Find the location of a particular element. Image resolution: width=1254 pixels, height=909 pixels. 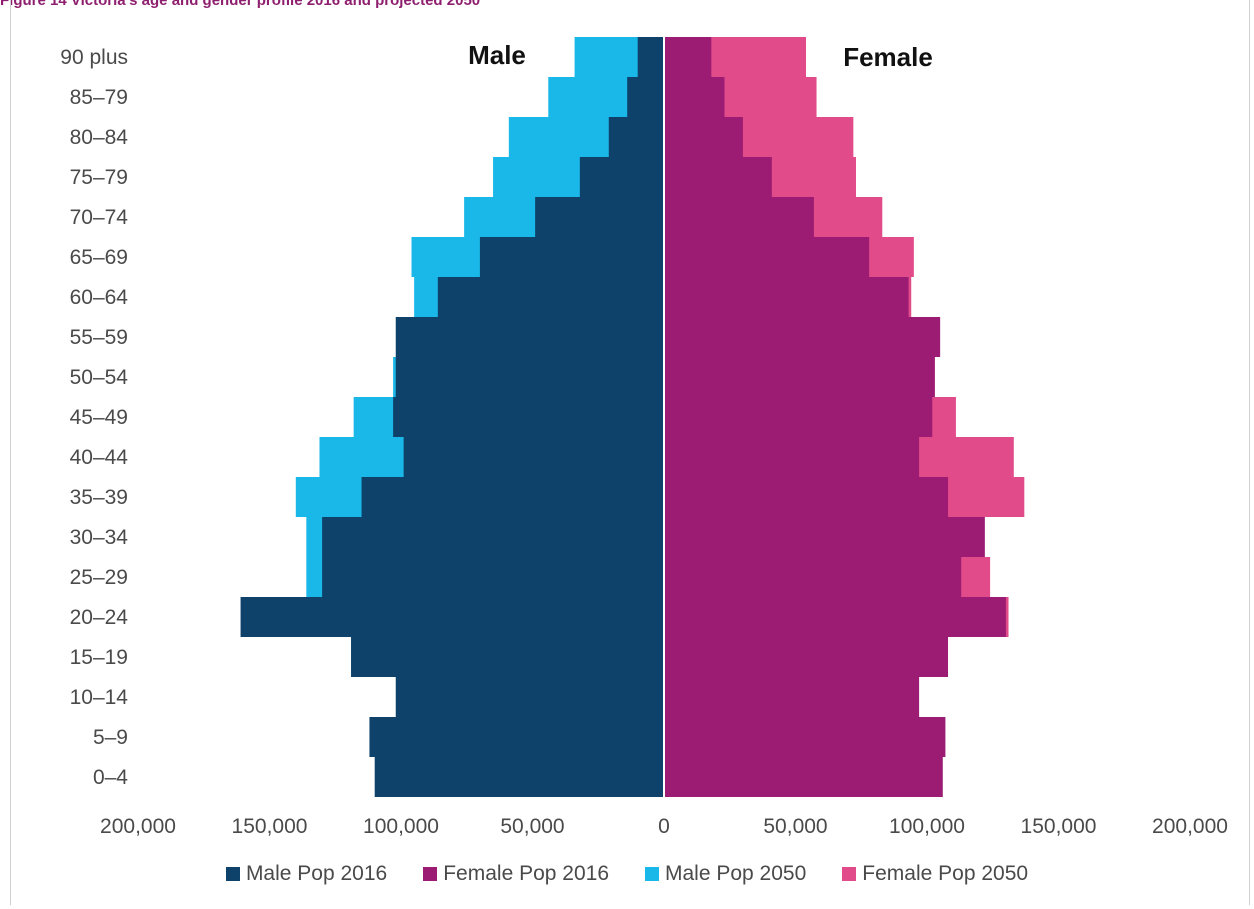

age-label-45-49: 45–49 is located at coordinates (99, 417).